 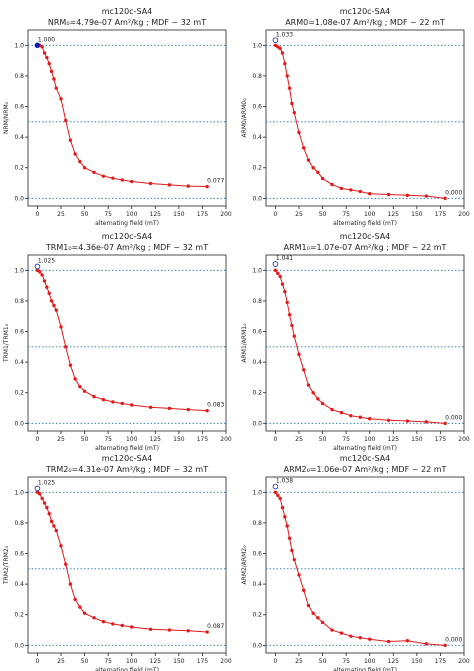 I want to click on x-tick-label: 0, so click(x=276, y=439).